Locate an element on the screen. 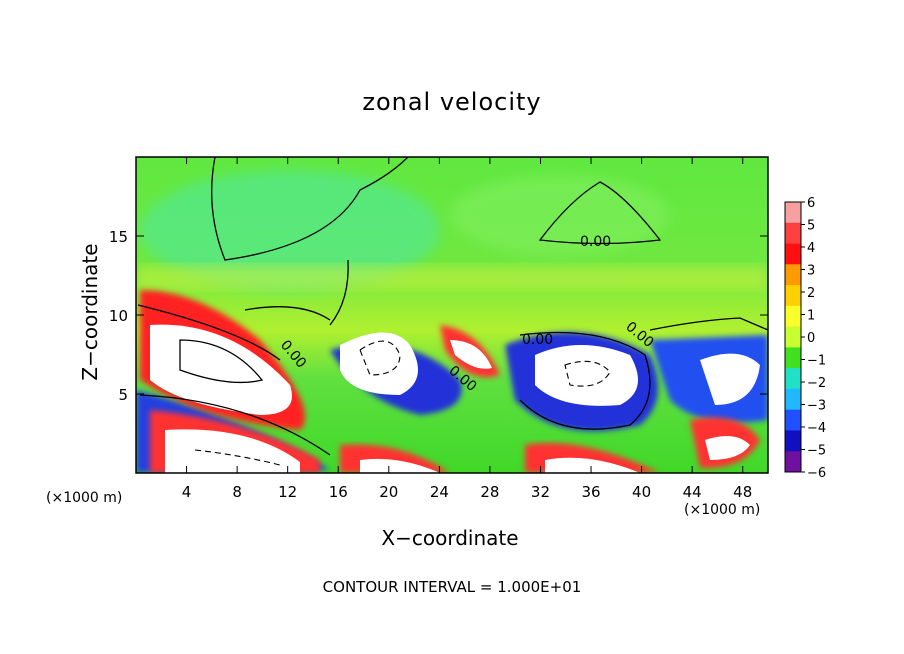 The image size is (904, 654). x-unit-label: (×1000 m) is located at coordinates (84, 498).